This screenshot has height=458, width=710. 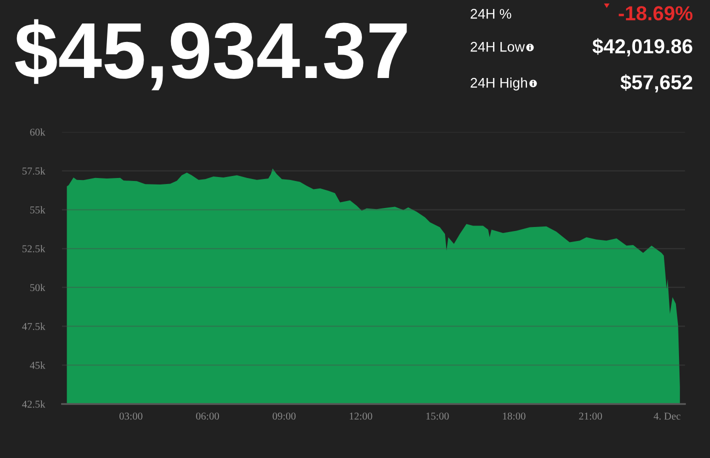 I want to click on chart-title: $45,934.37, so click(x=211, y=54).